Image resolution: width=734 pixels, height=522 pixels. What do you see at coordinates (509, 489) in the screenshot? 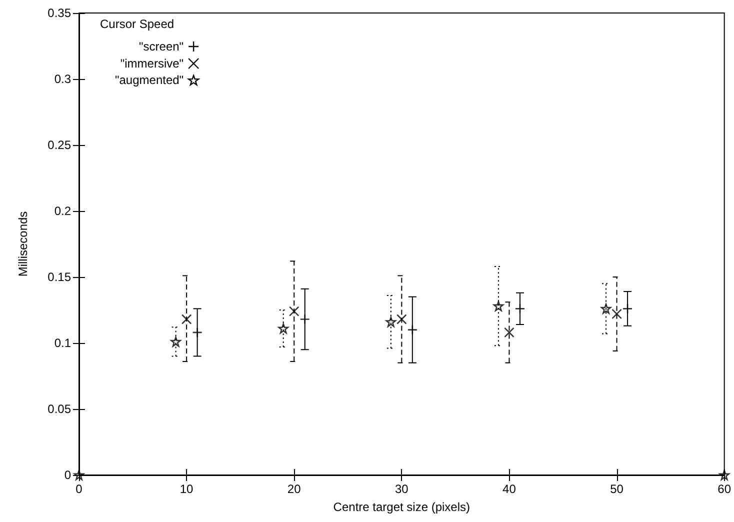
I see `x-tick-label: 40` at bounding box center [509, 489].